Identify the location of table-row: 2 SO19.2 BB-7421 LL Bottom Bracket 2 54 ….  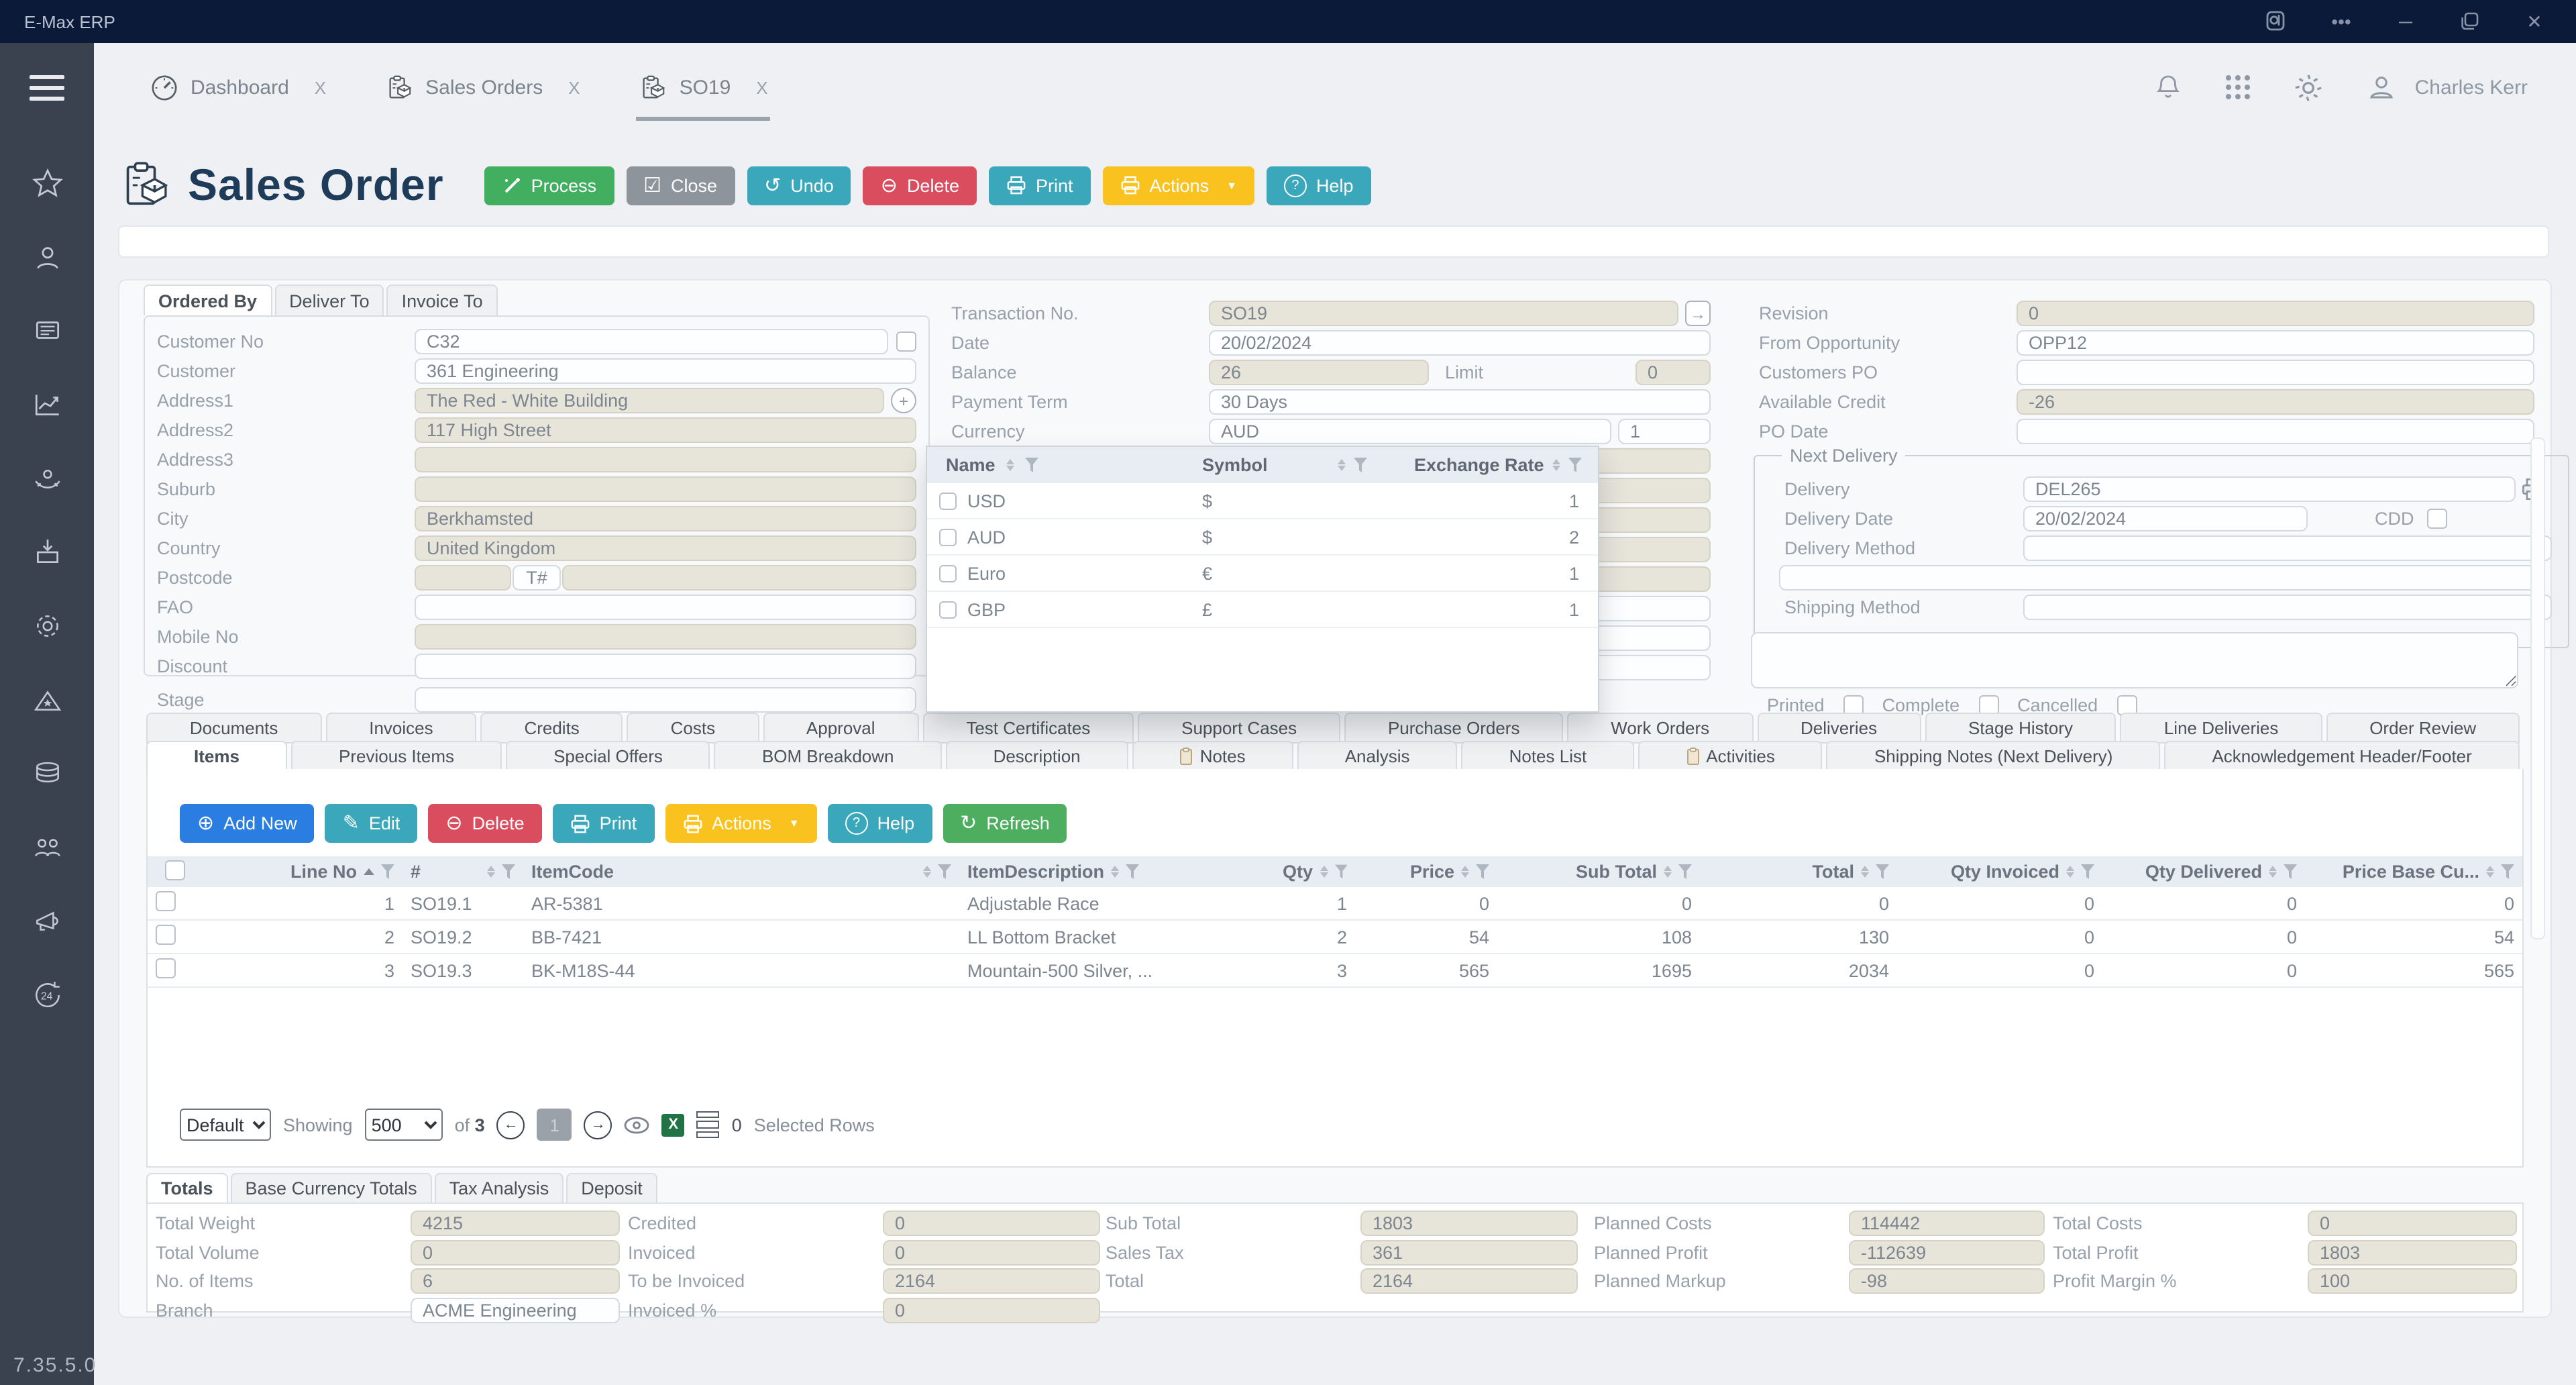
(1335, 937).